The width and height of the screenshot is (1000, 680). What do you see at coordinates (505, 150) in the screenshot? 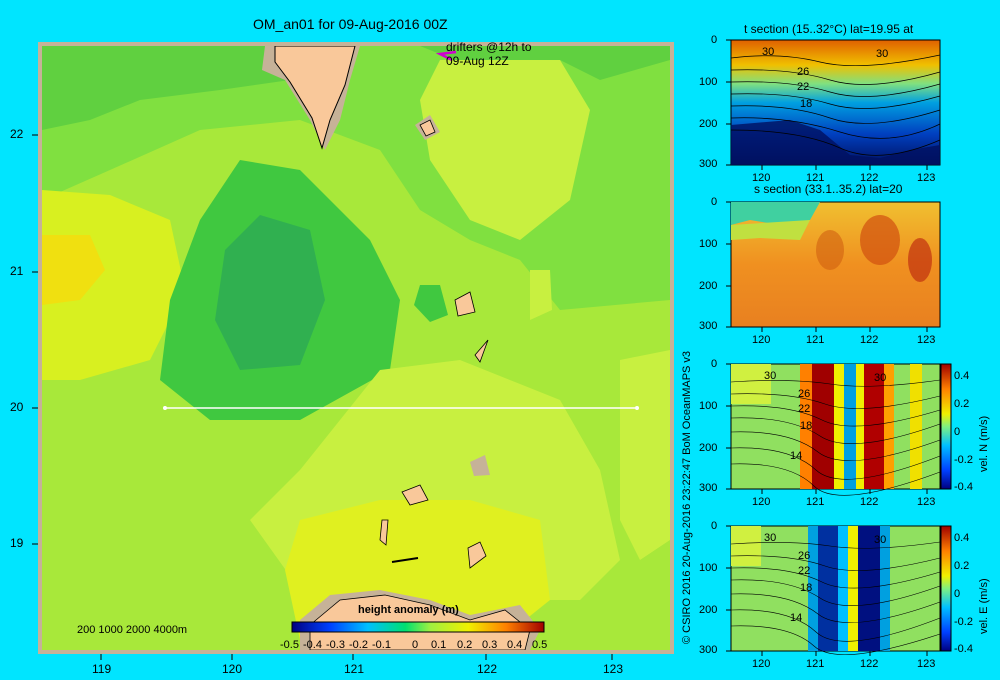
I see `map-yellow-green-north` at bounding box center [505, 150].